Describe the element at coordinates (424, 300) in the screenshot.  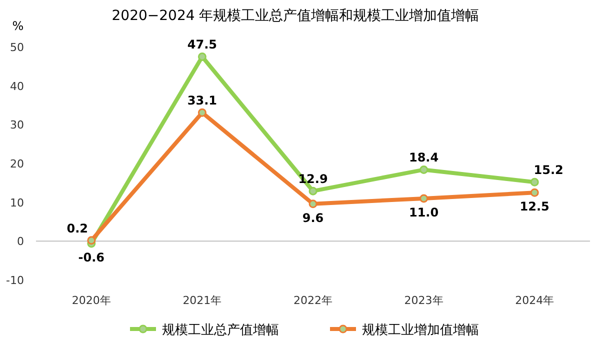
I see `x-tick-label: 2023年` at that location.